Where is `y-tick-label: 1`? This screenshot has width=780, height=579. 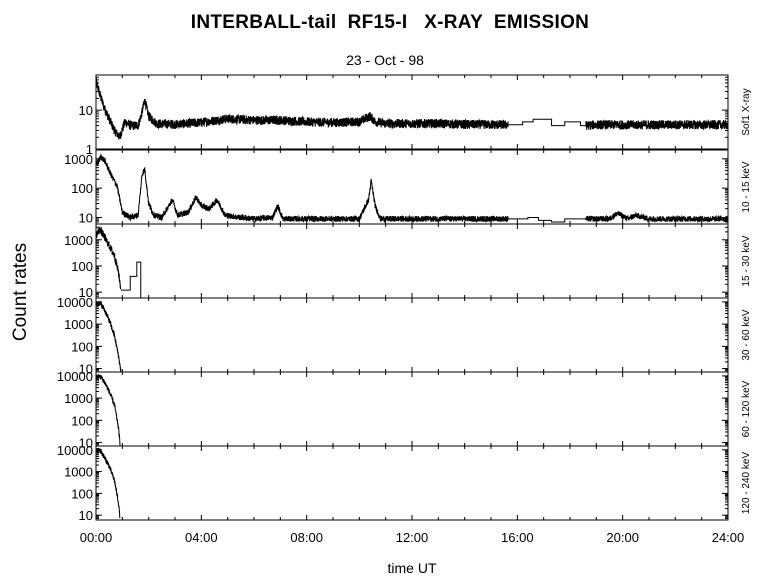
y-tick-label: 1 is located at coordinates (89, 149).